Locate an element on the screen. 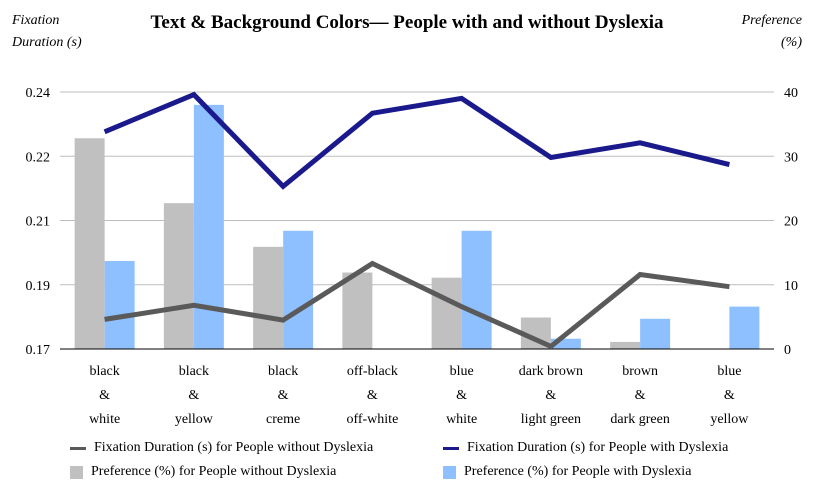  legend-item: Preference (%) for People with Dyslexia is located at coordinates (567, 472).